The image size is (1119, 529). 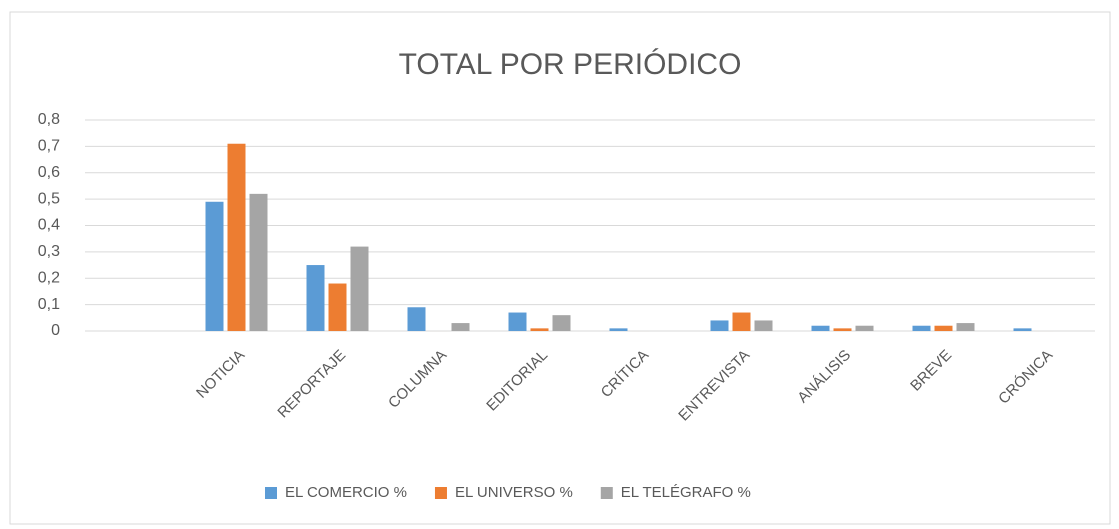 What do you see at coordinates (570, 64) in the screenshot?
I see `chart-title: TOTAL POR PERIÓDICO` at bounding box center [570, 64].